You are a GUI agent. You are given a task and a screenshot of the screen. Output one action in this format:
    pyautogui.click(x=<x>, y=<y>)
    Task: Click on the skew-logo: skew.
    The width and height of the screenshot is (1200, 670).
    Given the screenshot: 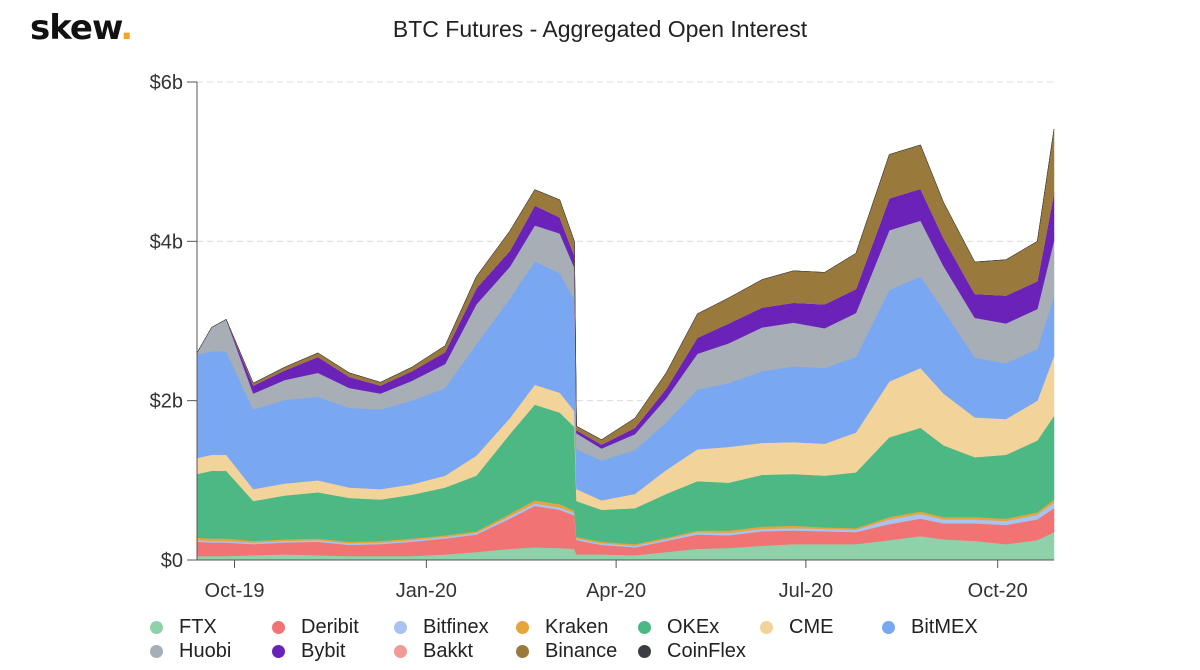 What is the action you would take?
    pyautogui.click(x=81, y=28)
    